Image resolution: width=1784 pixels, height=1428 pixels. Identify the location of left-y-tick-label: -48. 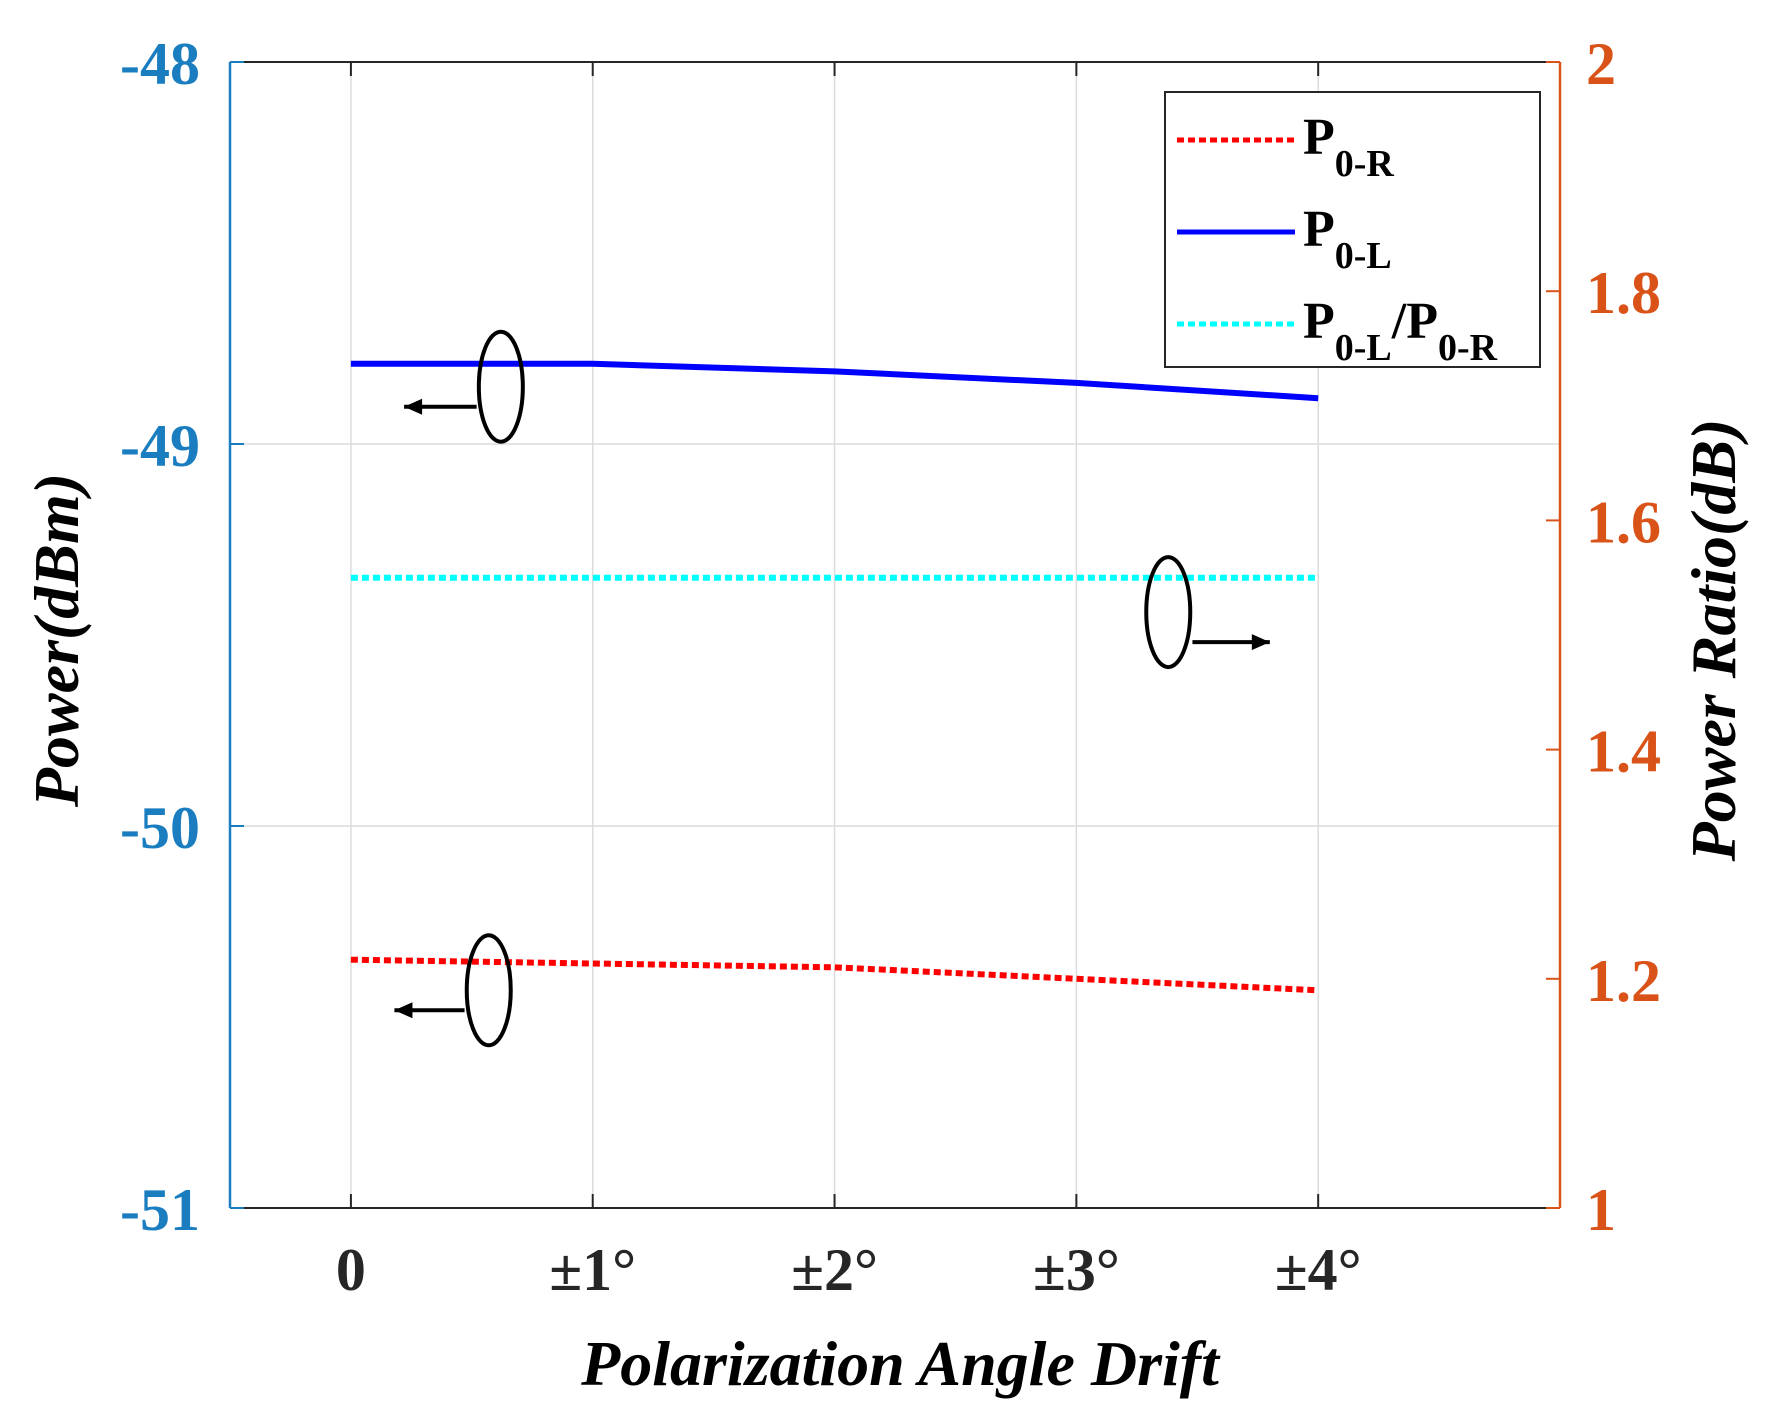
(160, 64).